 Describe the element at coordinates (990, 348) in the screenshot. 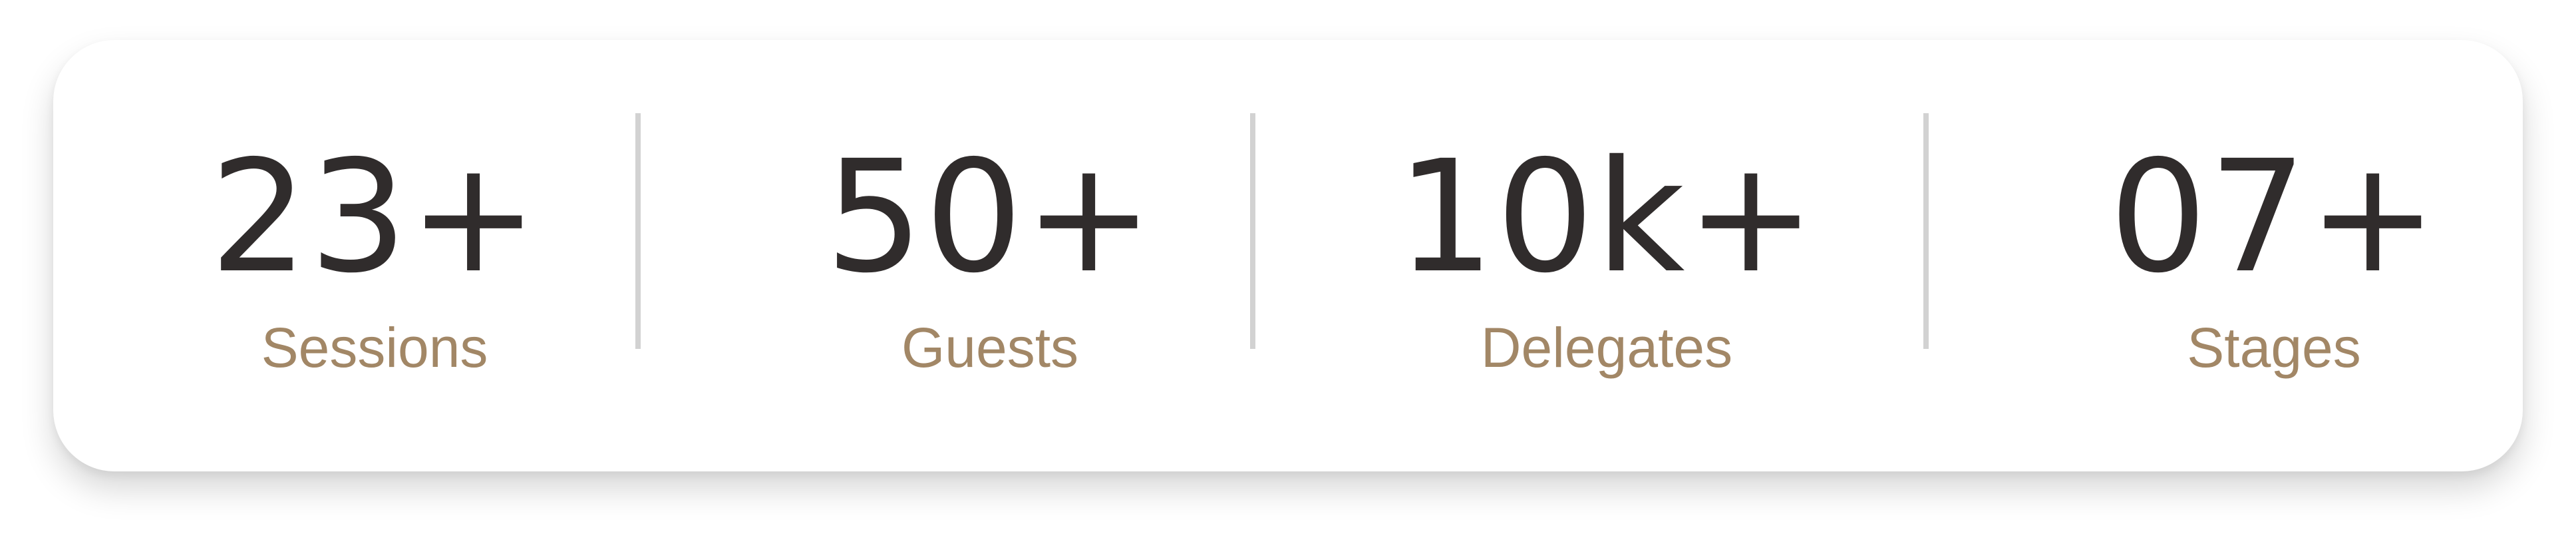

I see `stat-label: Guests` at that location.